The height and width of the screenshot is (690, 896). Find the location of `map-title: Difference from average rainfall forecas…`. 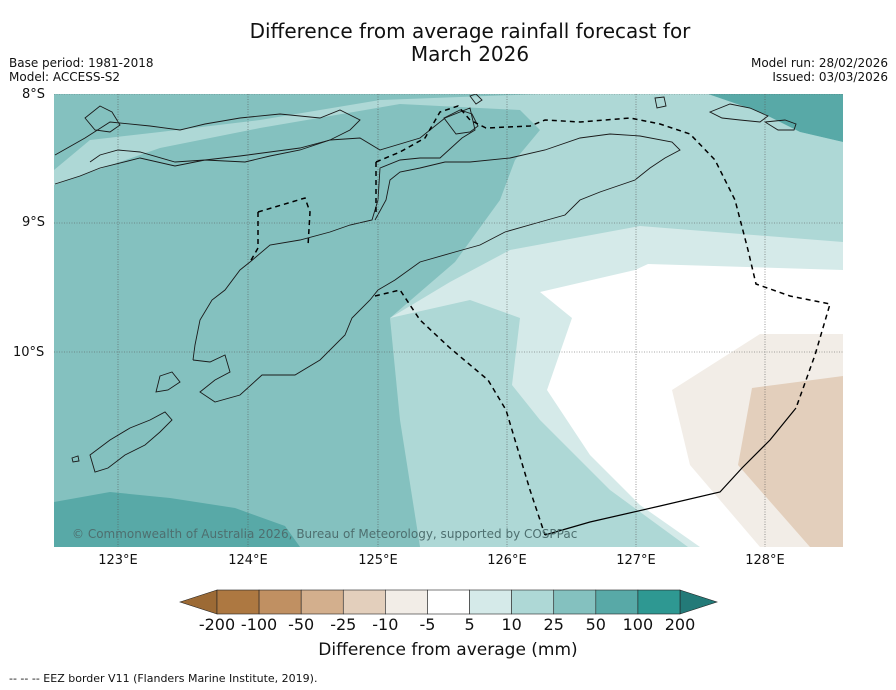

map-title: Difference from average rainfall forecas… is located at coordinates (448, 43).